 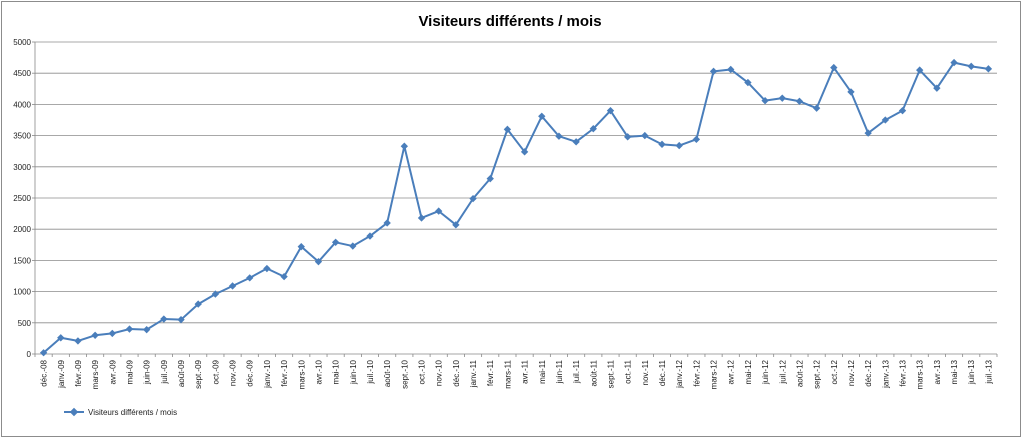 What do you see at coordinates (353, 372) in the screenshot?
I see `x-tick-label: juin-10` at bounding box center [353, 372].